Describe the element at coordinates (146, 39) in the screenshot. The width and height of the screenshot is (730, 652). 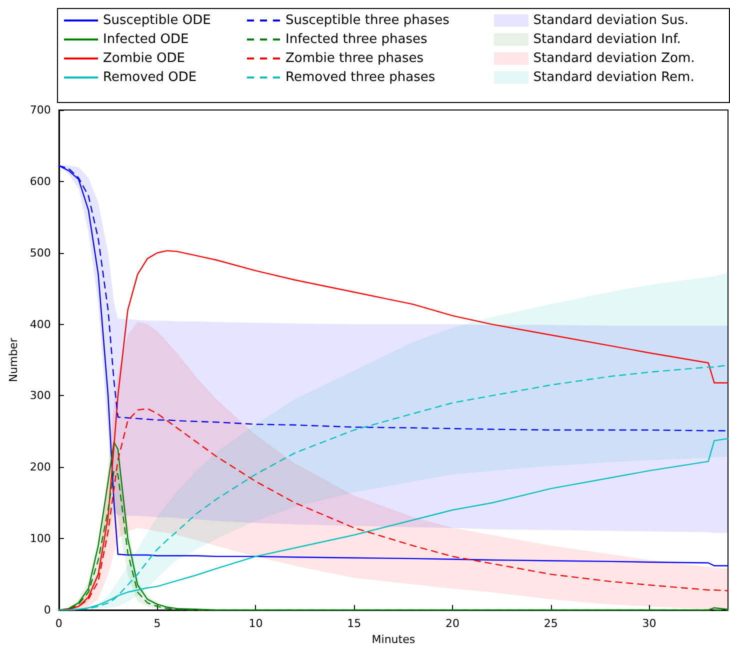
I see `legend-label: Infected ODE` at that location.